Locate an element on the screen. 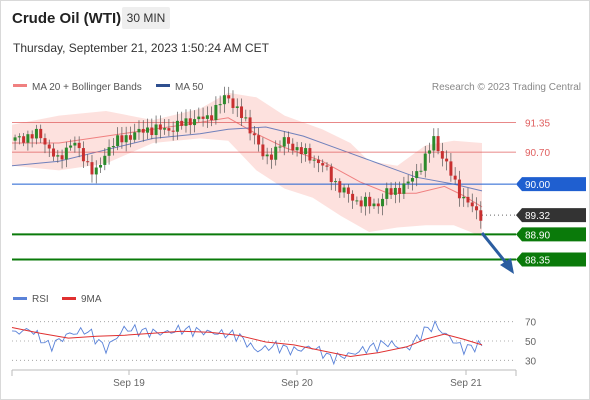 This screenshot has height=400, width=590. interval-badge: 30 MIN is located at coordinates (146, 18).